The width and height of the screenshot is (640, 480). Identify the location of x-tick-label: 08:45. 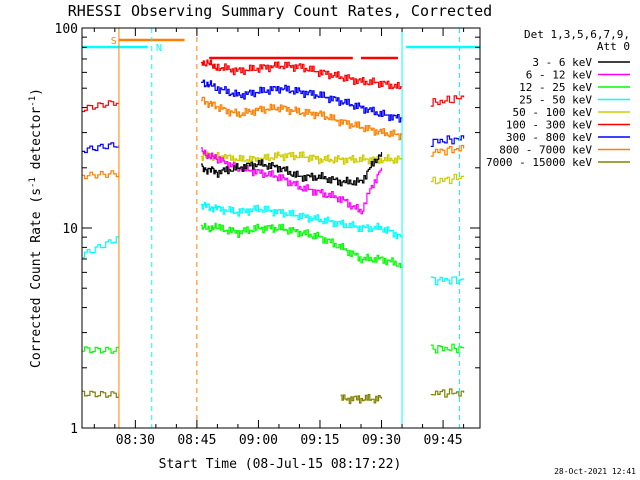
(196, 440).